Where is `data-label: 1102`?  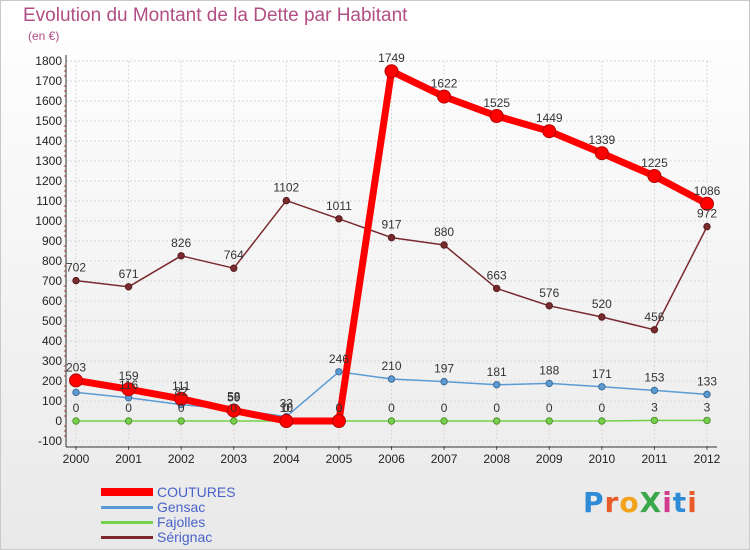 data-label: 1102 is located at coordinates (286, 188).